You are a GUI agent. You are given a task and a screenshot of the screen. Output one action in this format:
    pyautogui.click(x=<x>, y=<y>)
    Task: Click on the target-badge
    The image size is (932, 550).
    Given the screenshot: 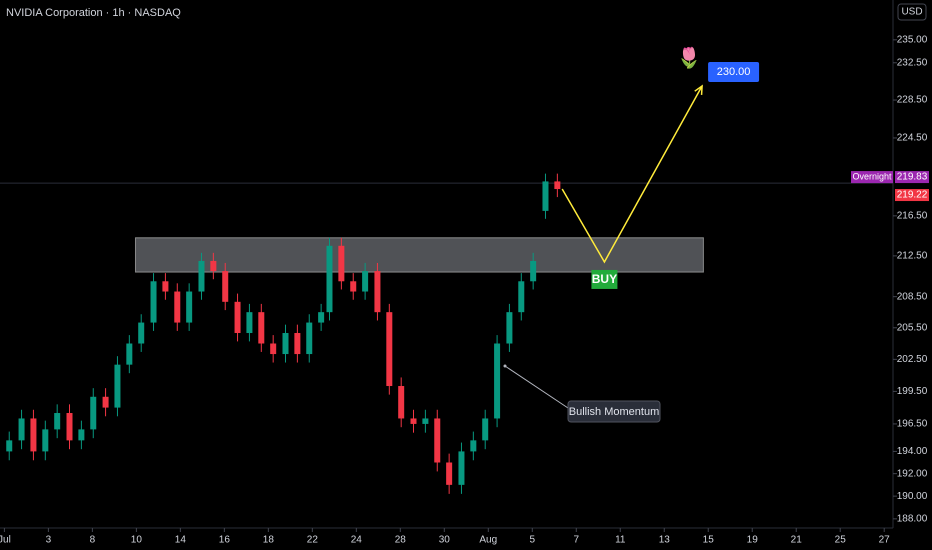 What is the action you would take?
    pyautogui.click(x=734, y=71)
    